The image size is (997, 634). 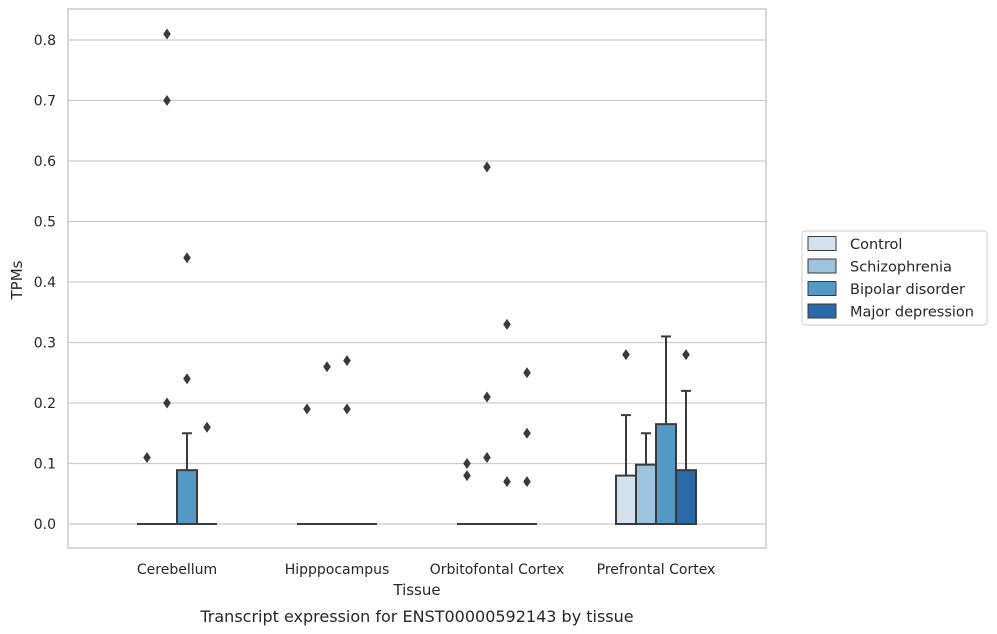 I want to click on y-tick-label: 0.3, so click(x=45, y=344).